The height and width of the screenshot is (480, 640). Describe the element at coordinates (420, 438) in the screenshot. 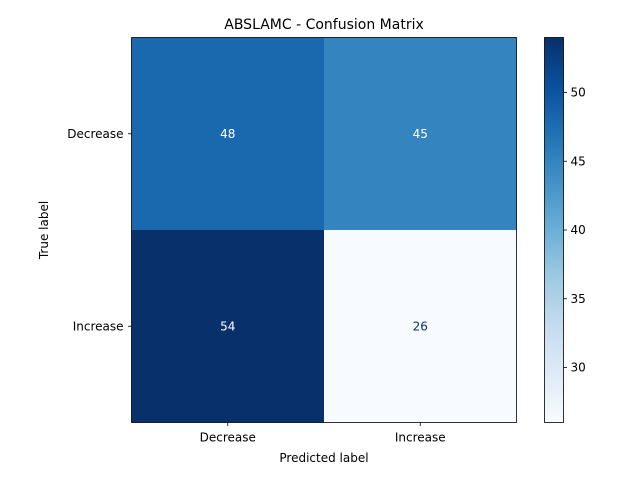

I see `x-tick-label: Increase` at that location.